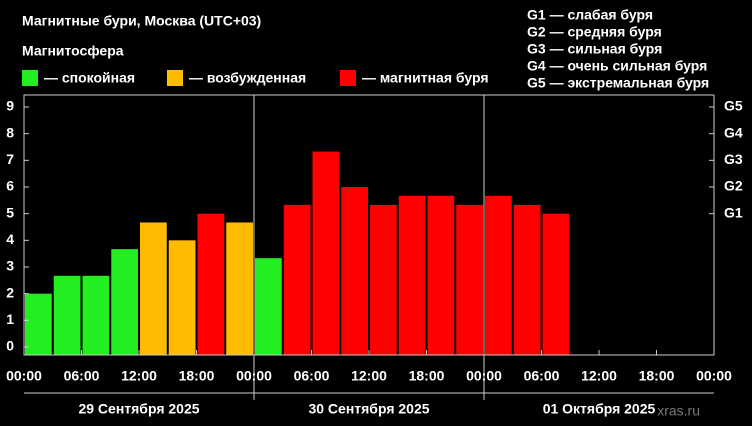 This screenshot has height=426, width=752. What do you see at coordinates (594, 32) in the screenshot?
I see `storm-legend-label: G2 — средняя буря` at bounding box center [594, 32].